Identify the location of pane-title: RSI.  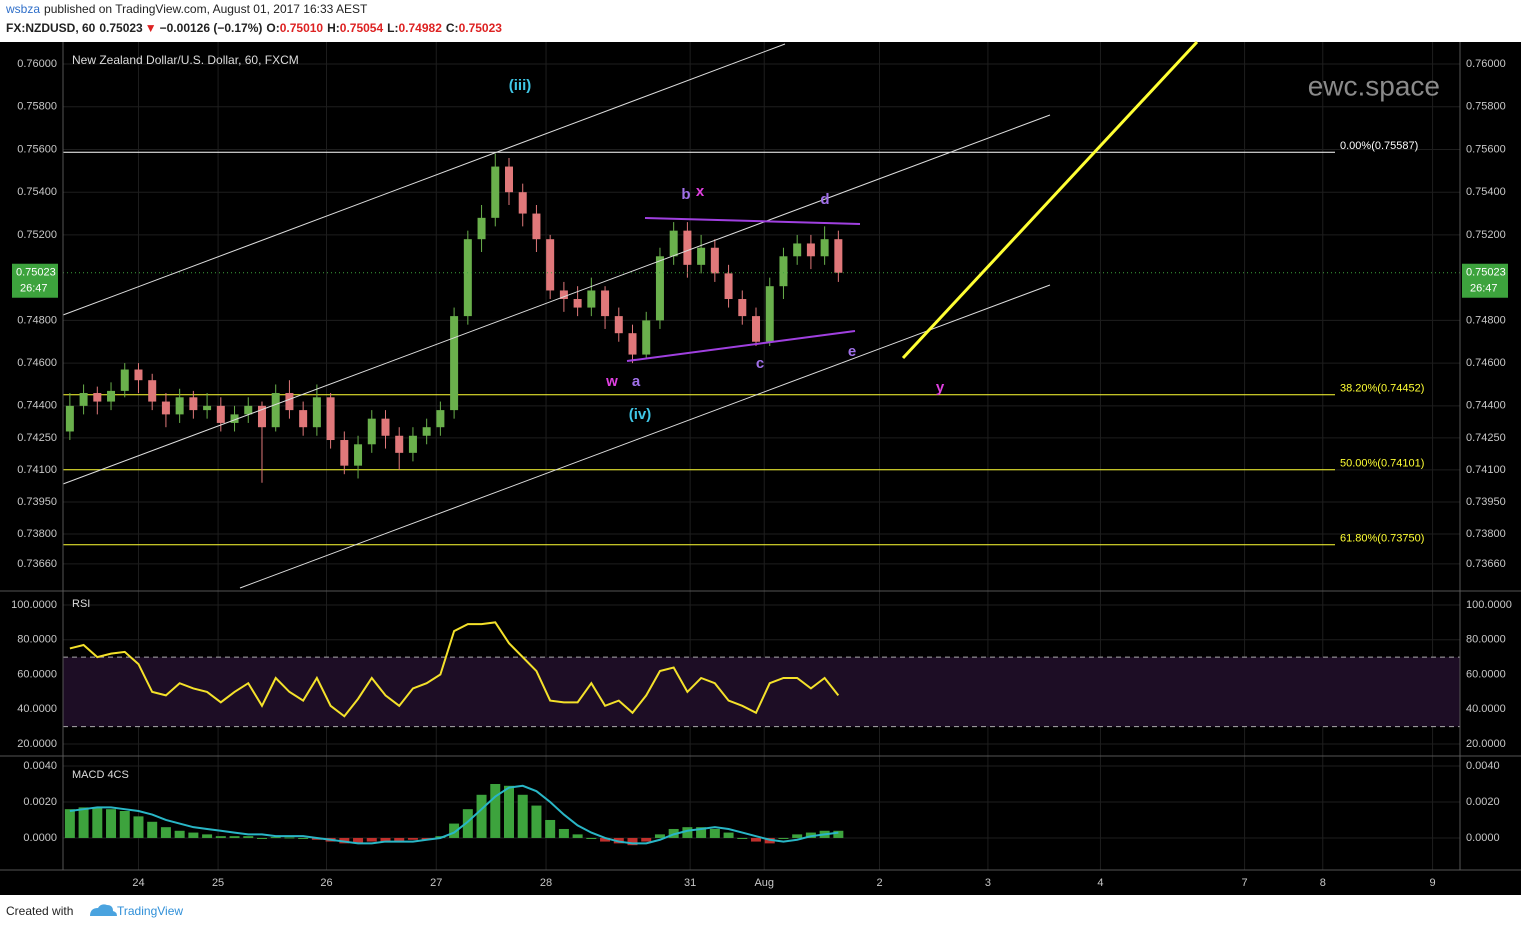
(81, 604).